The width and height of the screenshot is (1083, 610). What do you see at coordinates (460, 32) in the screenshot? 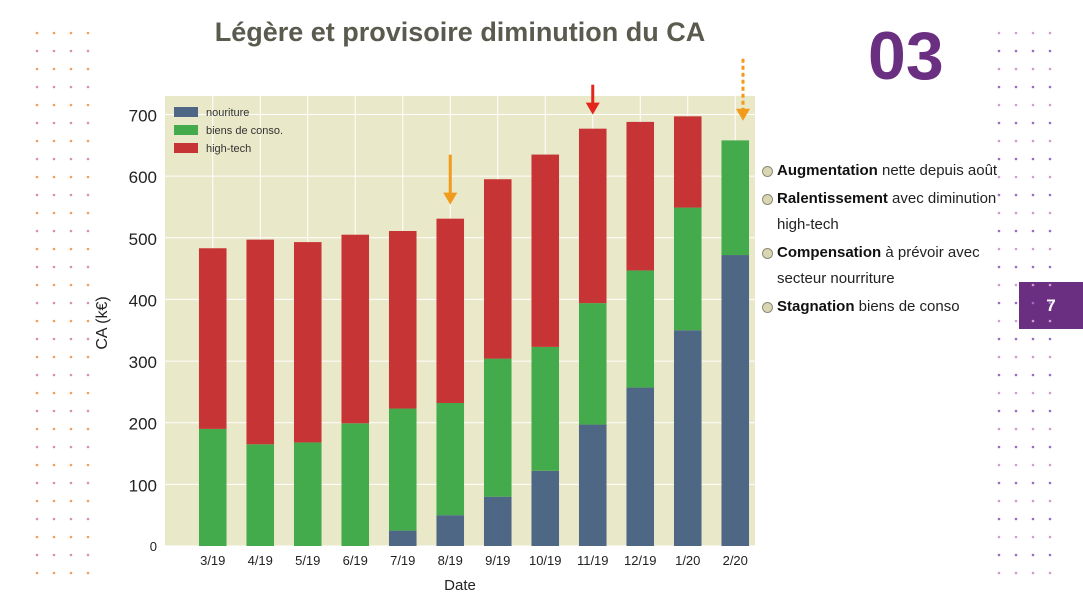
I see `slide-title: Légère et provisoire diminution du CA` at bounding box center [460, 32].